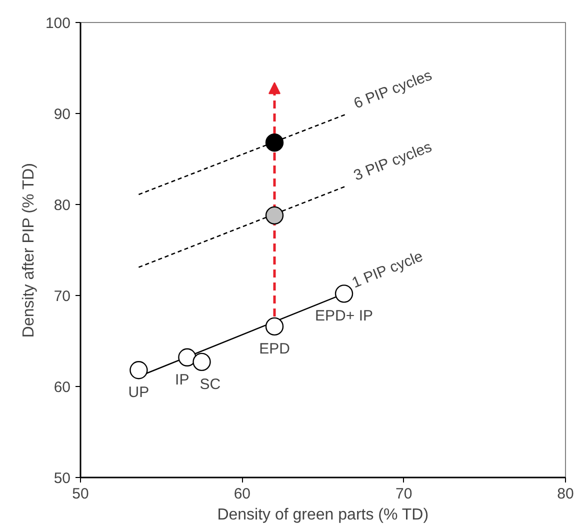 The width and height of the screenshot is (579, 527). Describe the element at coordinates (403, 494) in the screenshot. I see `x-tick-label: 70` at that location.